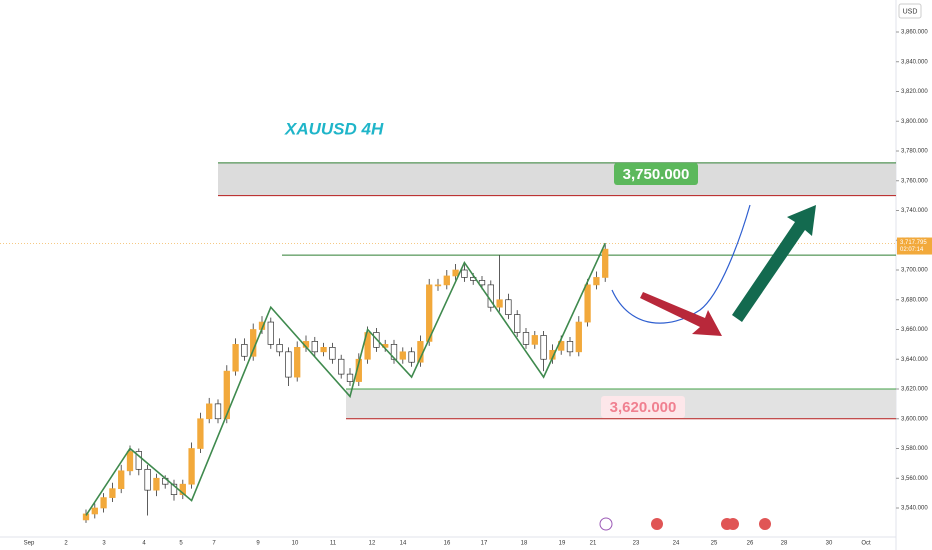 The image size is (932, 550). What do you see at coordinates (914, 271) in the screenshot?
I see `y-tick-label: 3,700.000` at bounding box center [914, 271].